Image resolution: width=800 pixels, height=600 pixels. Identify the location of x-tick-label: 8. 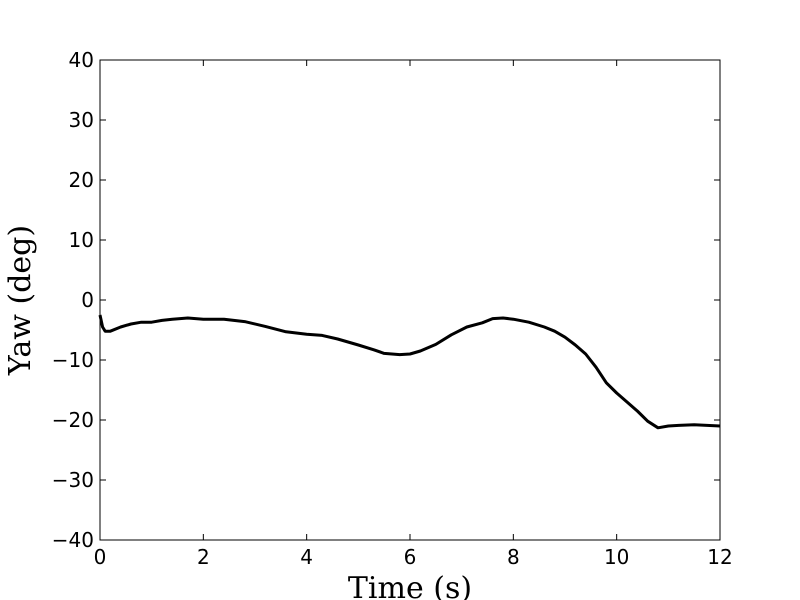
(513, 557).